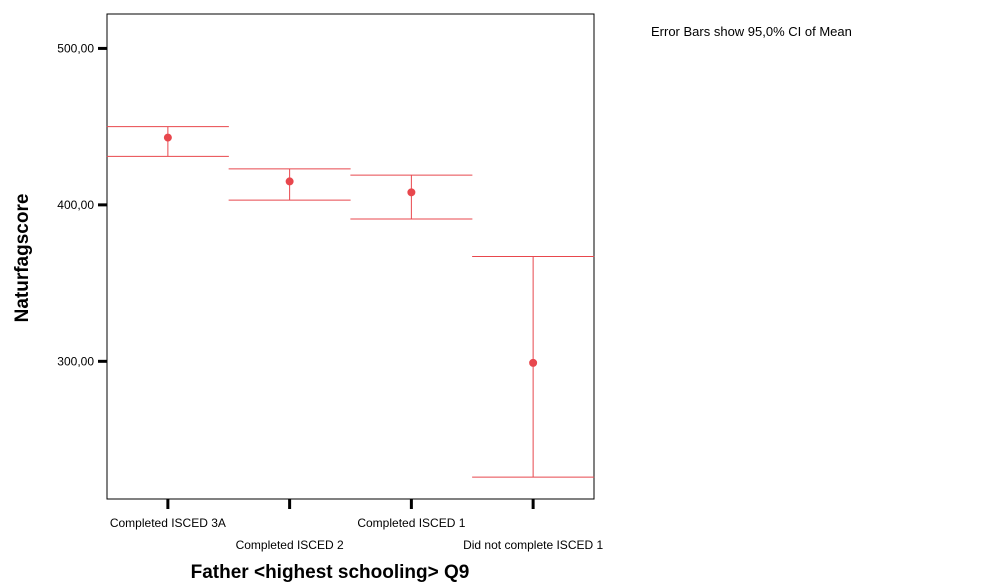  I want to click on x-category-label: Completed ISCED 2, so click(290, 545).